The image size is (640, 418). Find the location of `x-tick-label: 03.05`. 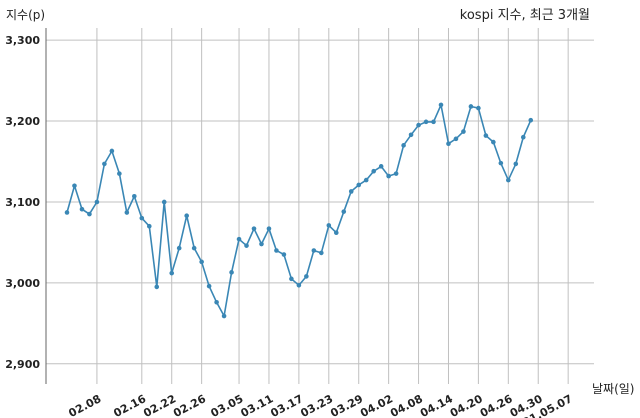

x-tick-label: 03.05 is located at coordinates (227, 405).